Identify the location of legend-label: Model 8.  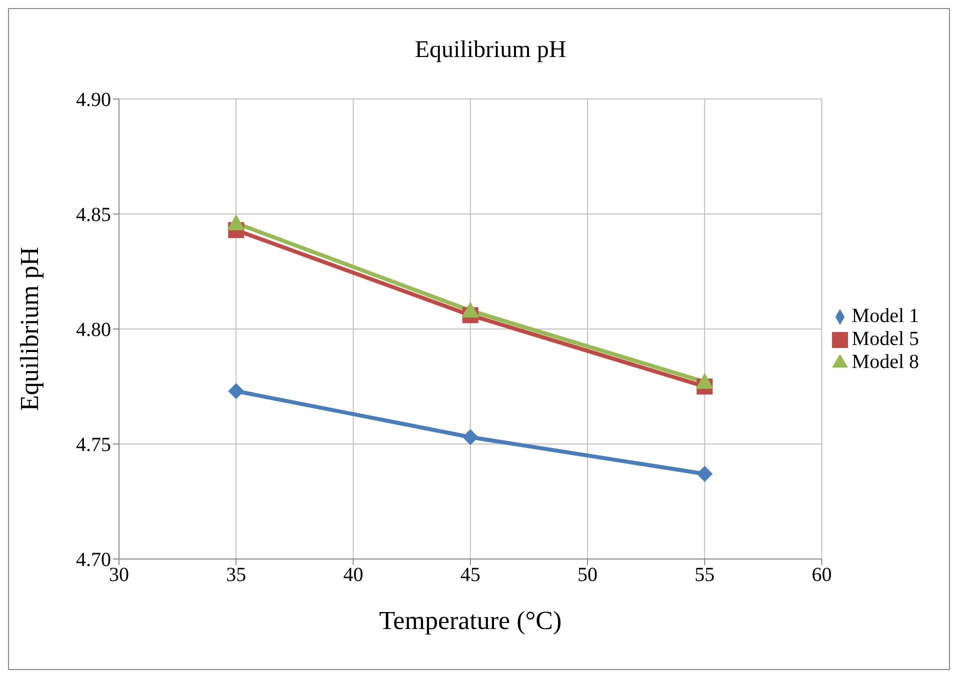
(885, 361).